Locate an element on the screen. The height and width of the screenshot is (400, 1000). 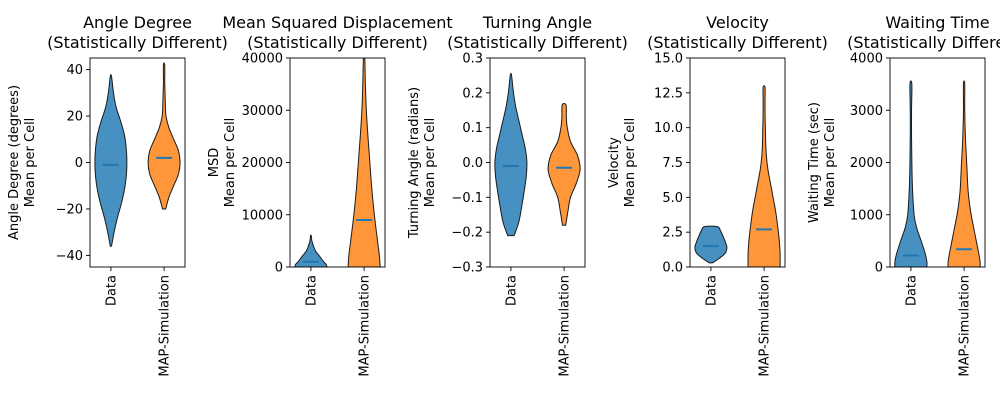
y-tick-label: 20 is located at coordinates (74, 117).